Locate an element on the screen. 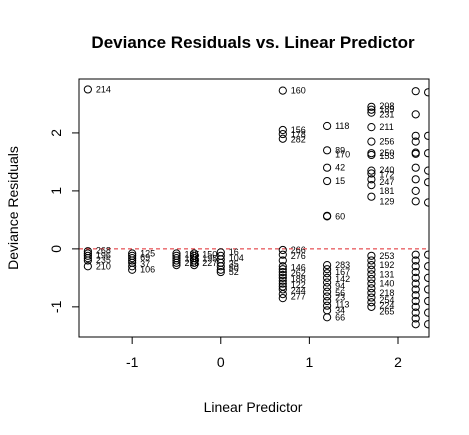 The width and height of the screenshot is (469, 435). point-label-31: 277 is located at coordinates (298, 296).